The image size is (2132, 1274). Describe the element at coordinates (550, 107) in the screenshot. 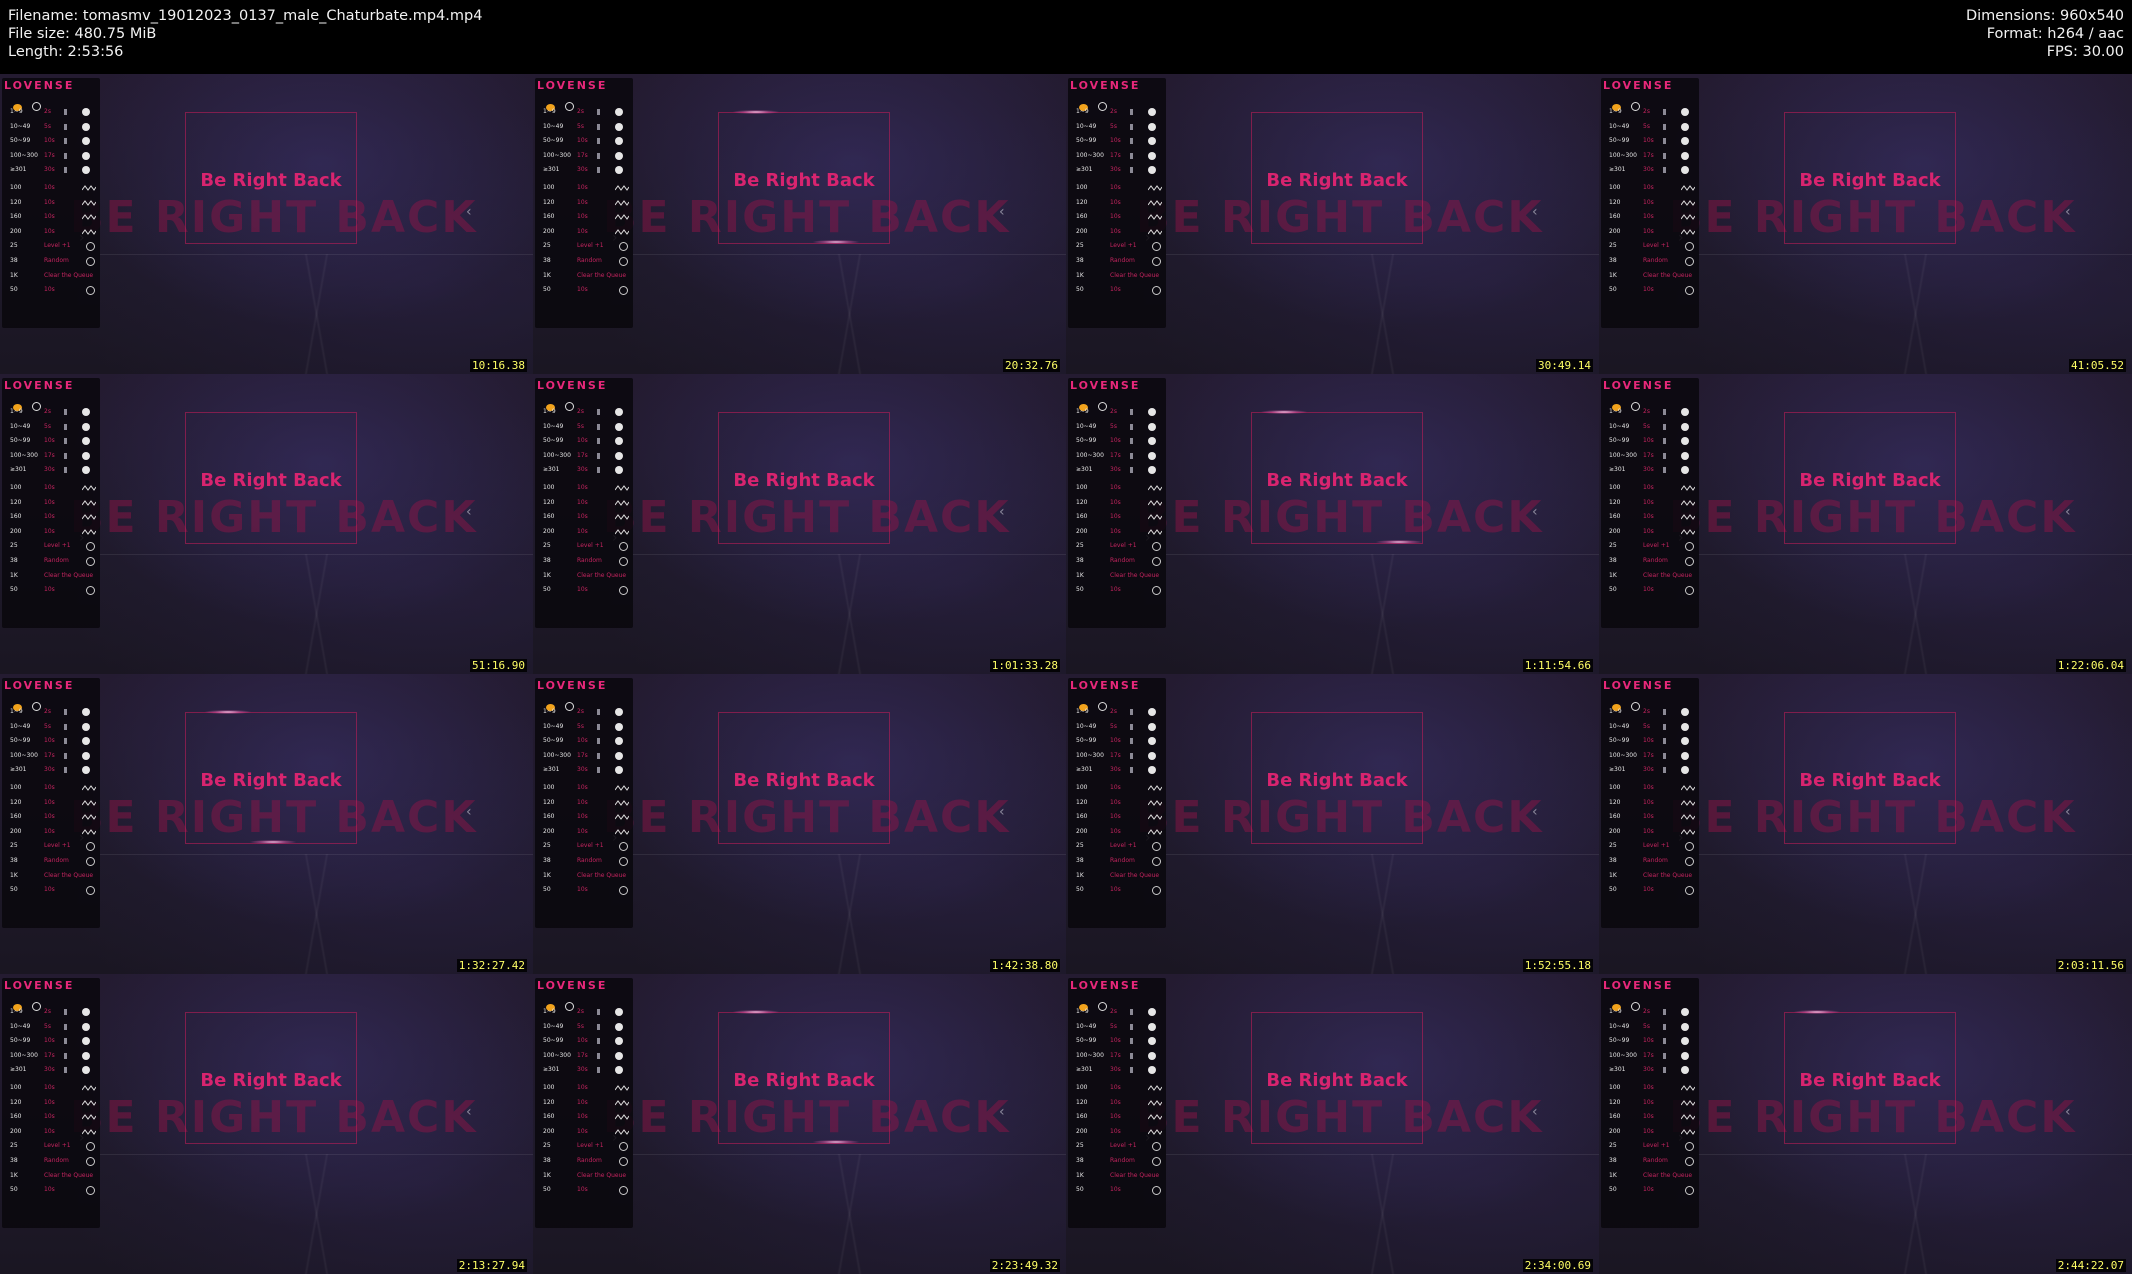

I see `token-icon` at that location.